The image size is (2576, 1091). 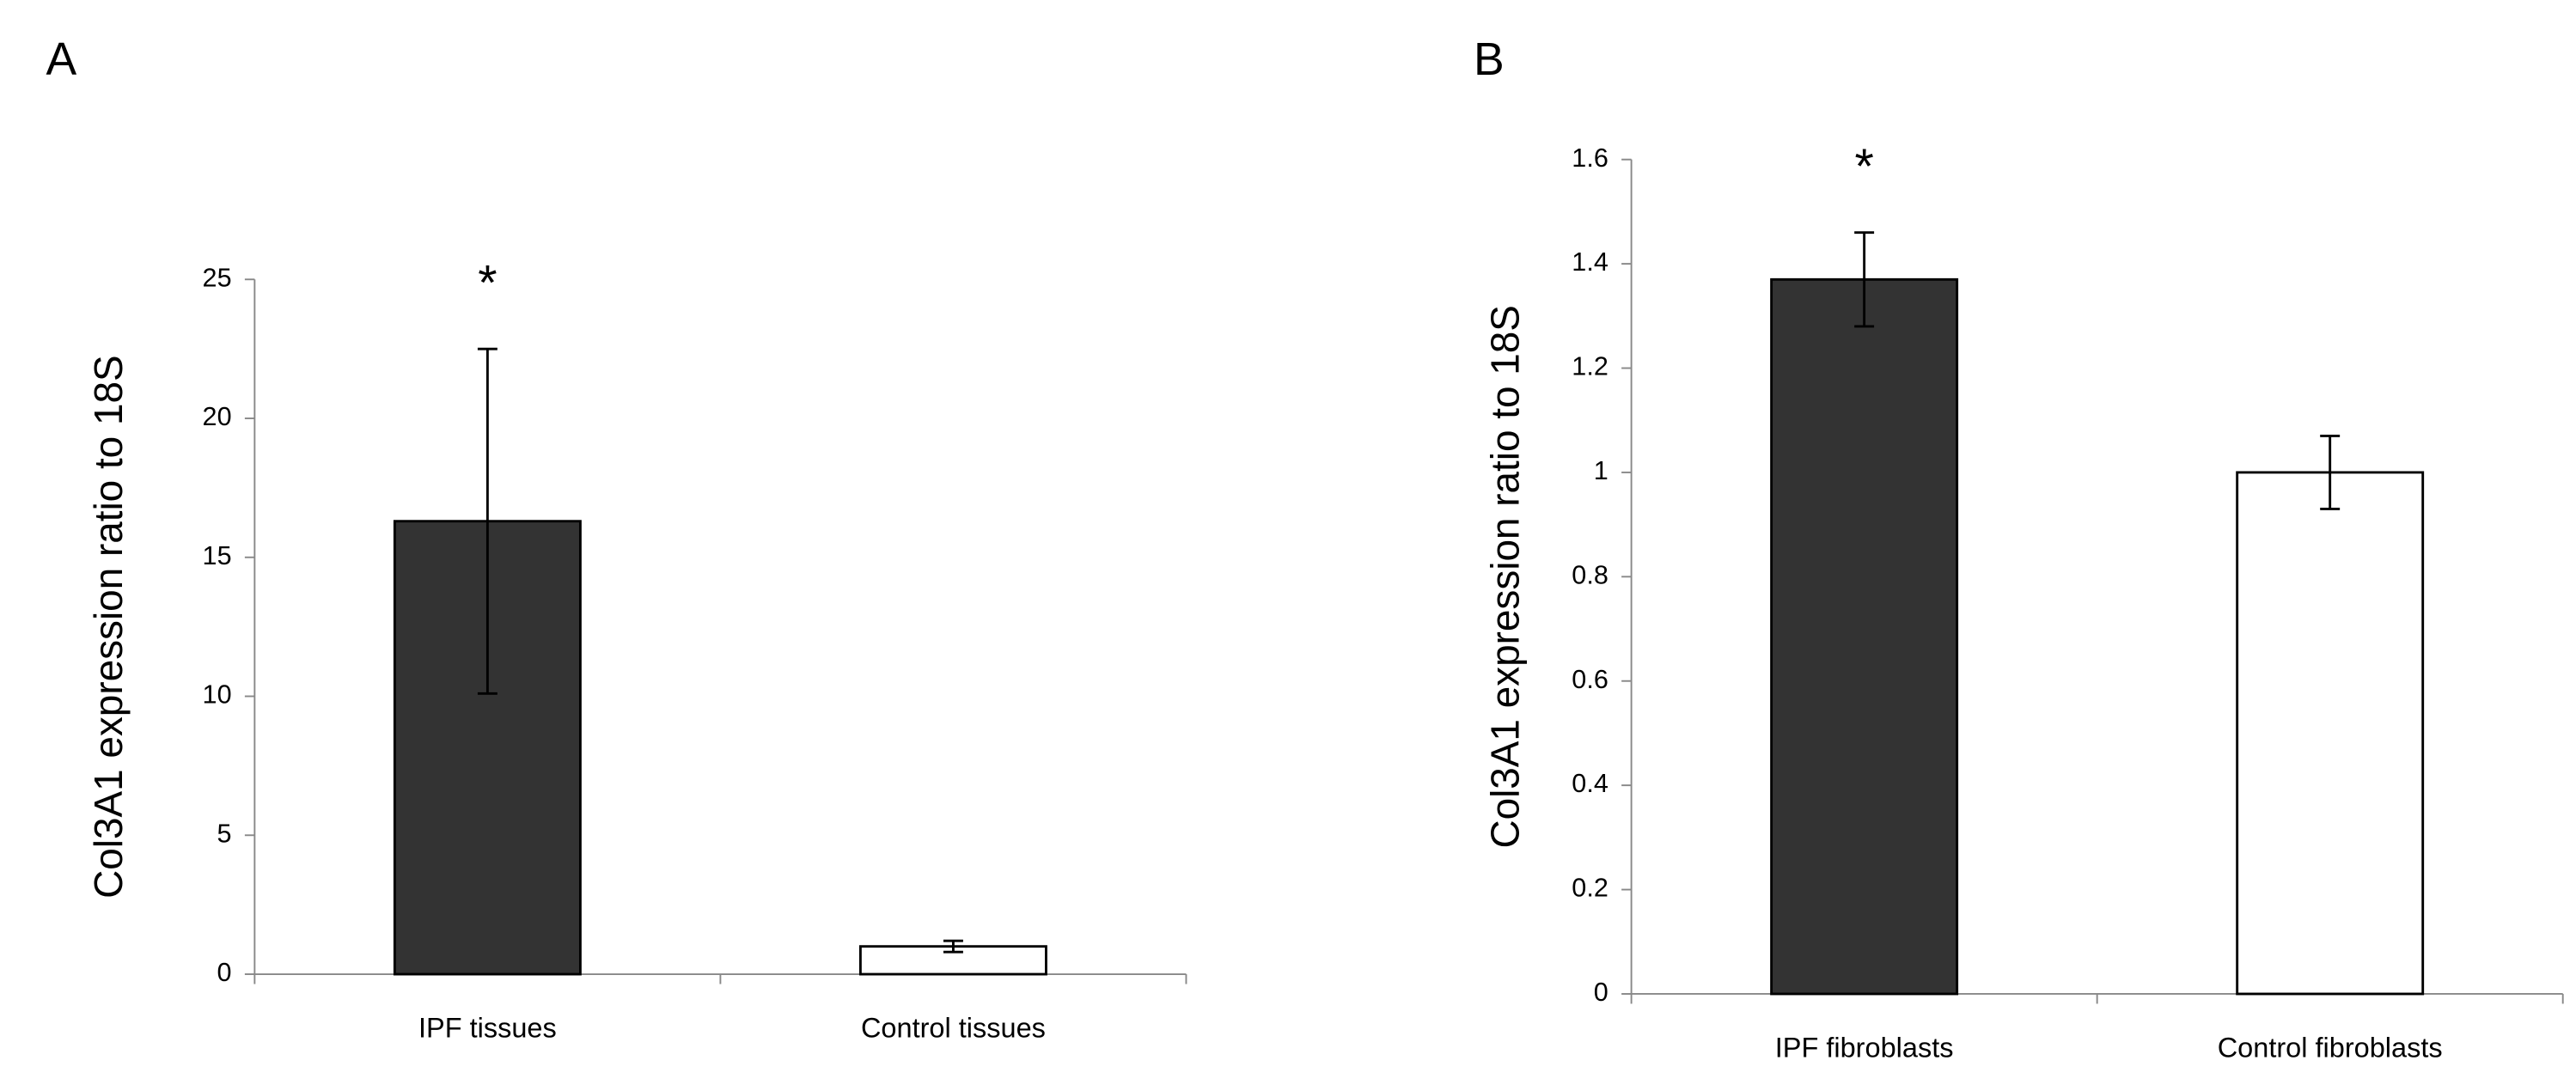 What do you see at coordinates (217, 555) in the screenshot?
I see `y-tick-label: 15` at bounding box center [217, 555].